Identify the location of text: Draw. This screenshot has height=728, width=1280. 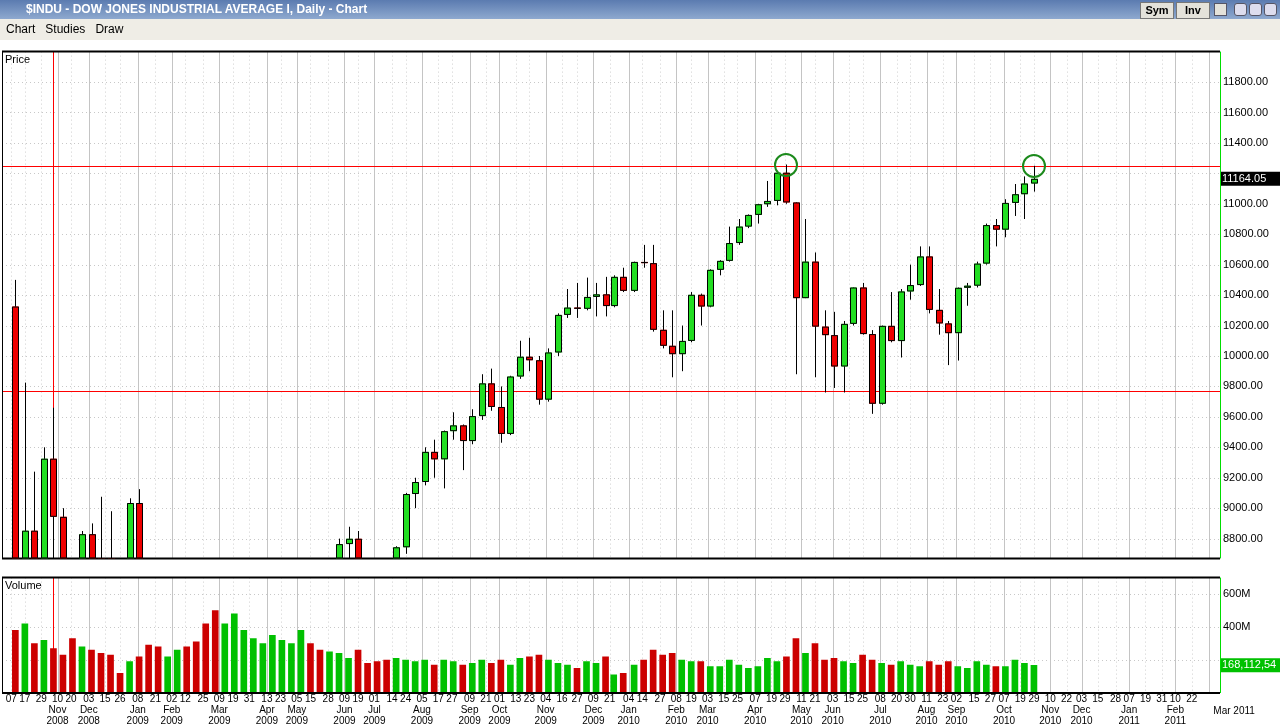
(109, 29).